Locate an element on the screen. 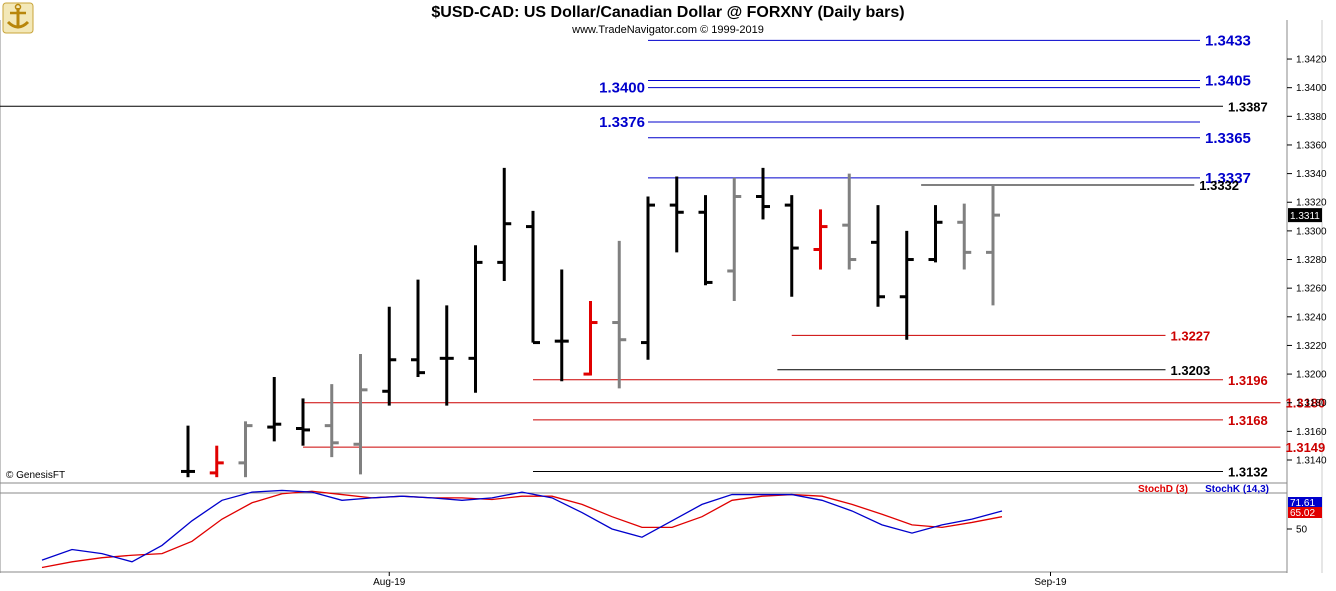 The image size is (1336, 591). level-label-1.3227: 1.3227 is located at coordinates (1191, 335).